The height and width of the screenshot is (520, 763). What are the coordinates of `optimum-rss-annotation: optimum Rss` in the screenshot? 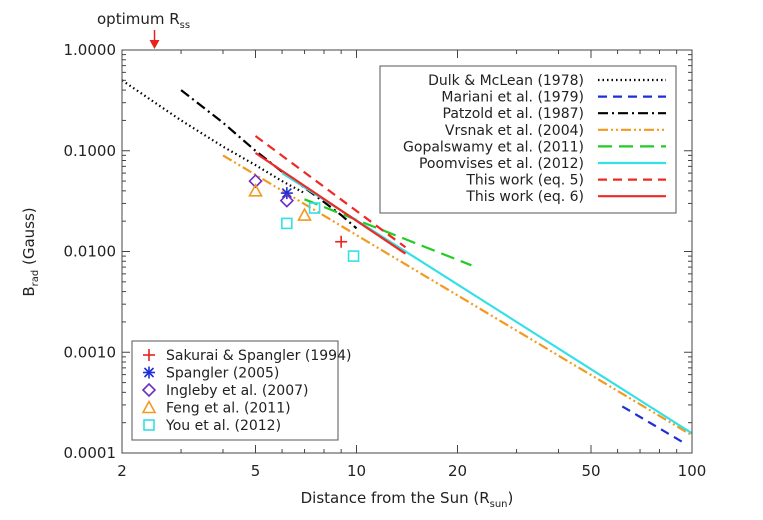 It's located at (143, 29).